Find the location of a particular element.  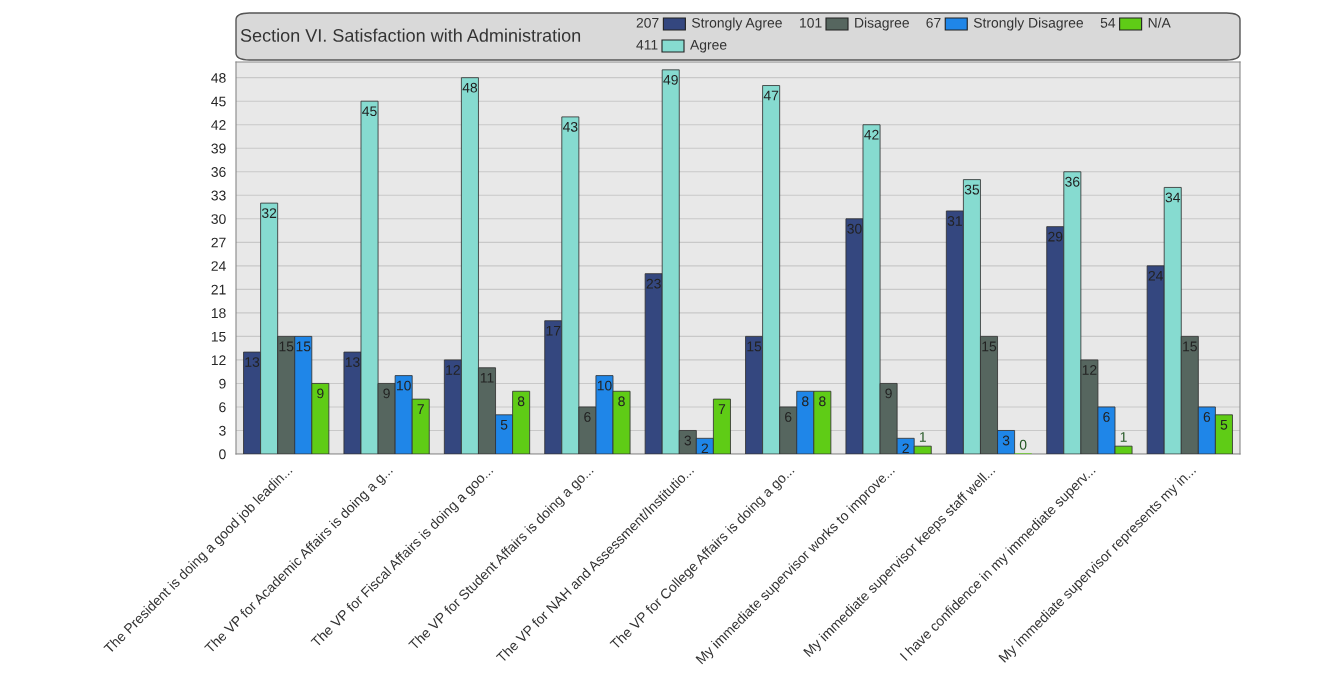

y-tick-label: 0 is located at coordinates (222, 454).